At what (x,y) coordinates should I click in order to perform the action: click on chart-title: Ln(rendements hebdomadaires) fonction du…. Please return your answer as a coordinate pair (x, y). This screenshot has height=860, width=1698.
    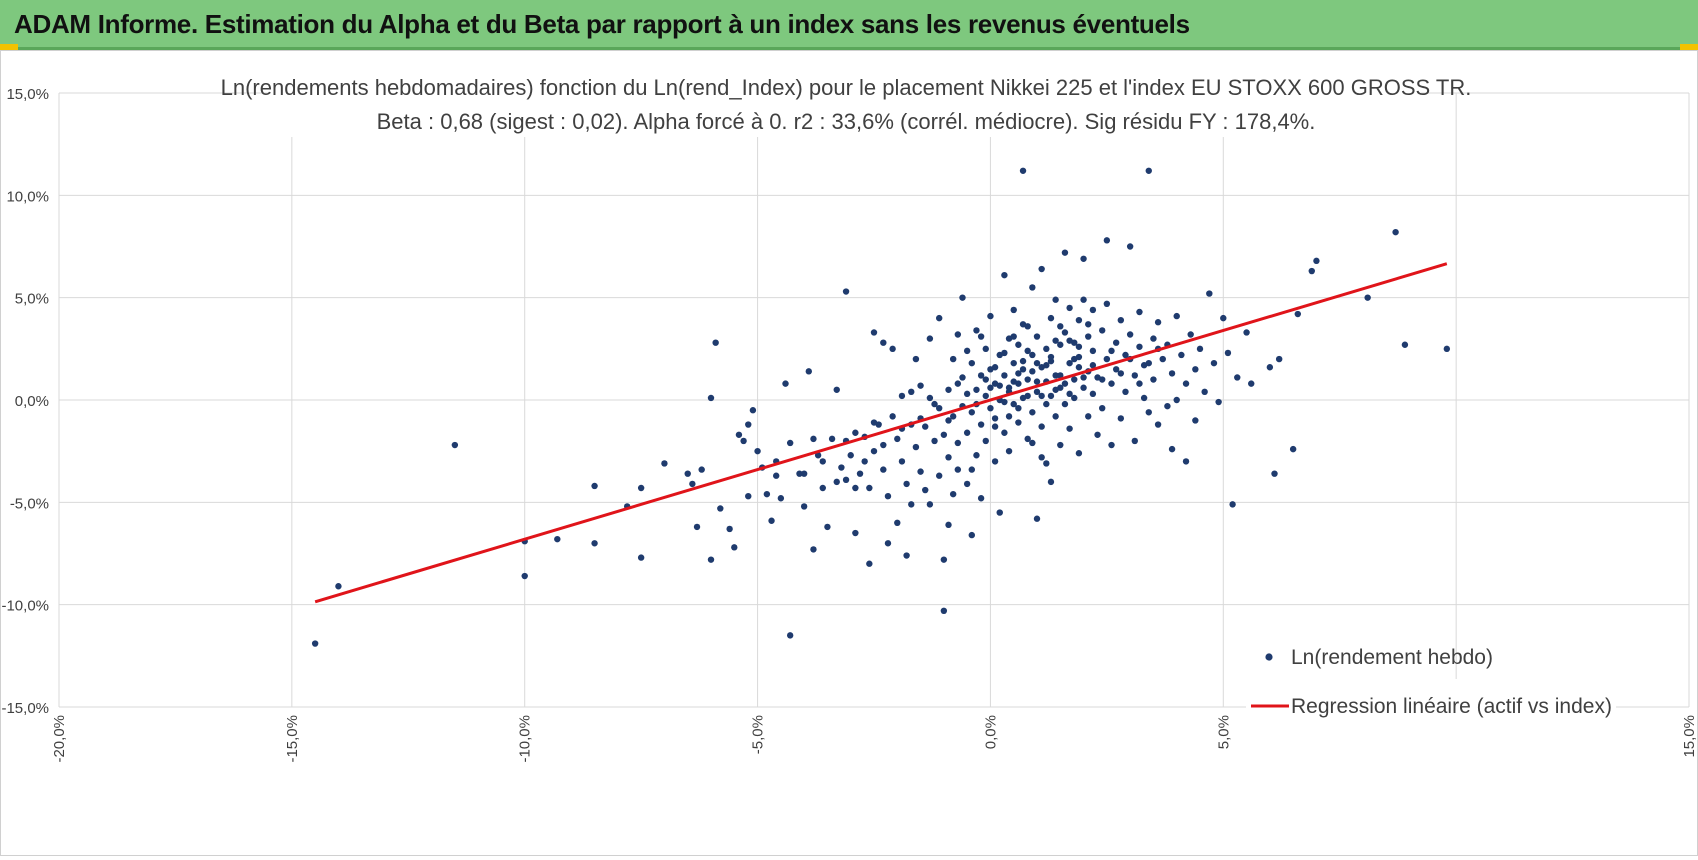
    Looking at the image, I should click on (846, 87).